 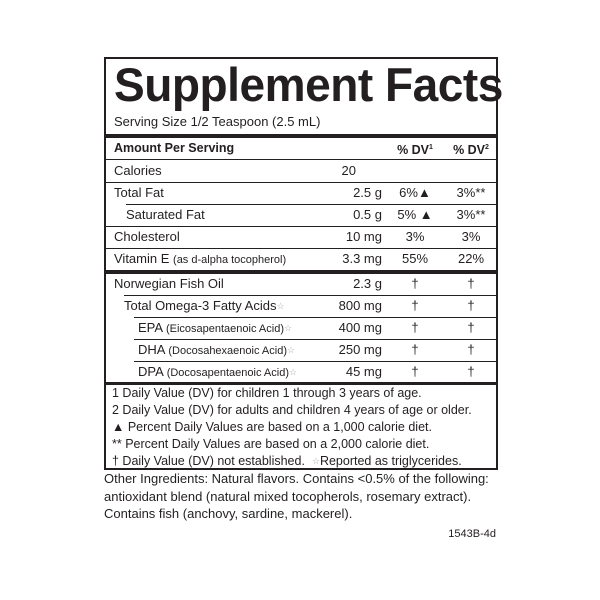 What do you see at coordinates (415, 150) in the screenshot?
I see `dv1-header: % DV1` at bounding box center [415, 150].